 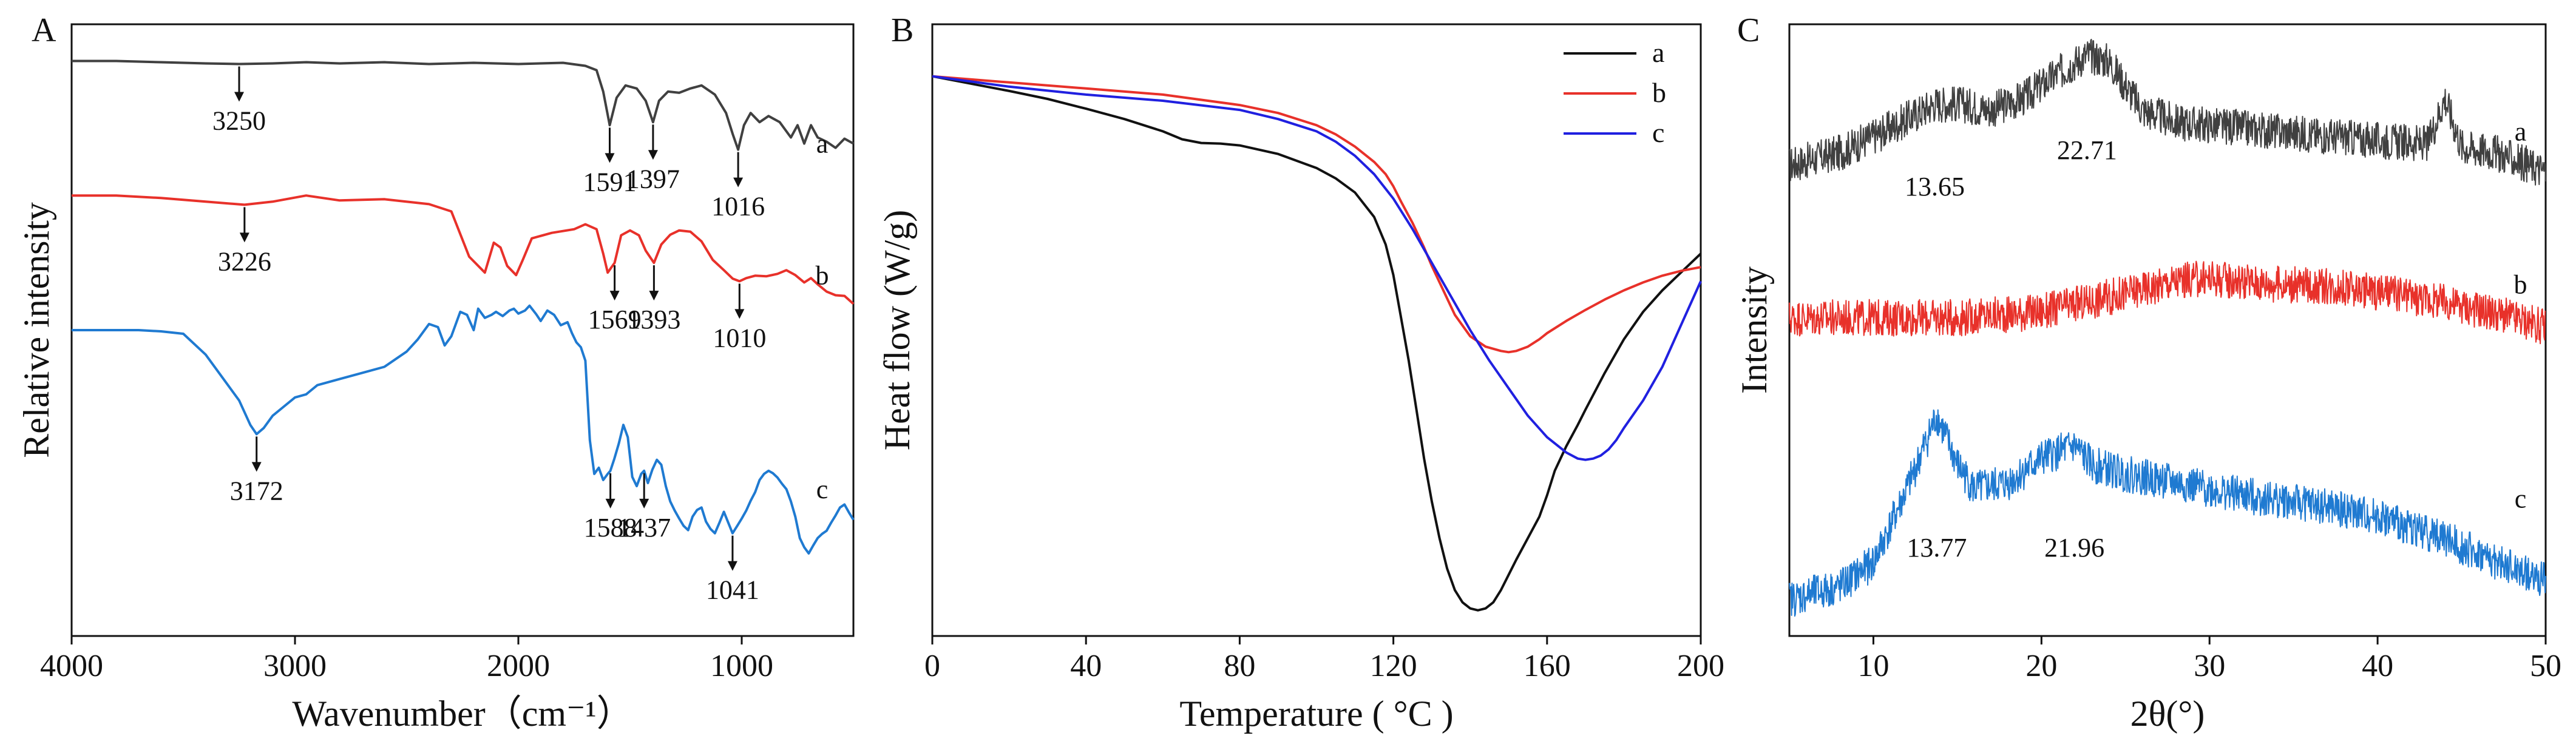 I want to click on y-axis-title-c: Intensity, so click(x=1754, y=330).